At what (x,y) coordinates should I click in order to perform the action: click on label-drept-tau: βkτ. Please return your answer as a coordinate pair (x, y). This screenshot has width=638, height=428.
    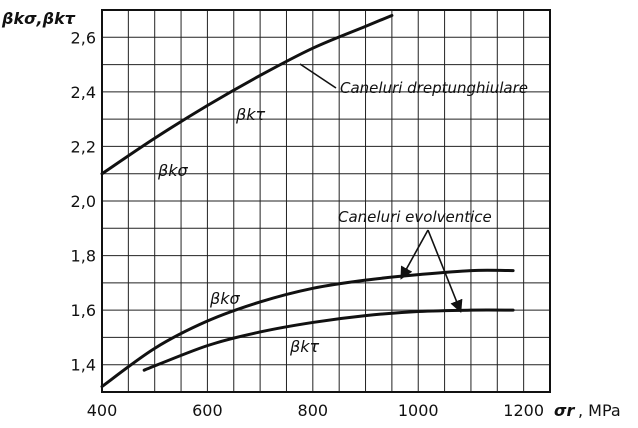
    Looking at the image, I should click on (250, 114).